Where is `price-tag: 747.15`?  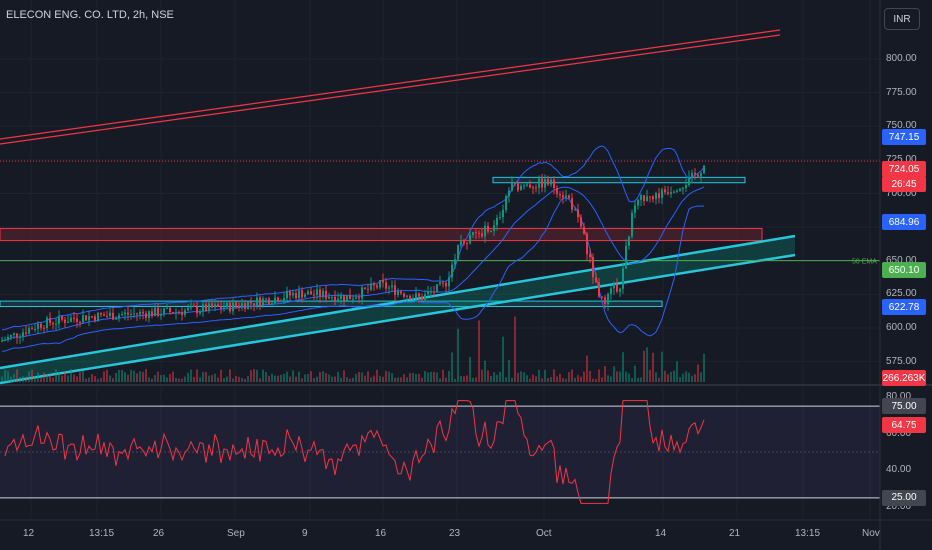
price-tag: 747.15 is located at coordinates (904, 137).